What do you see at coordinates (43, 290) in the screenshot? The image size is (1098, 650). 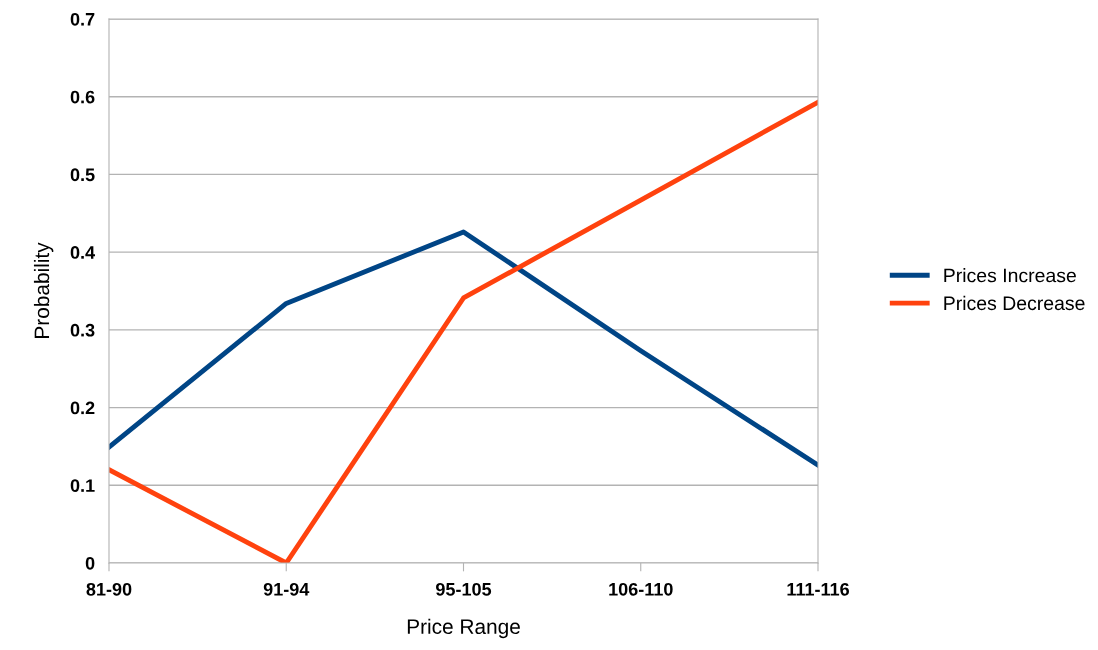 I see `y-axis-title: Probability` at bounding box center [43, 290].